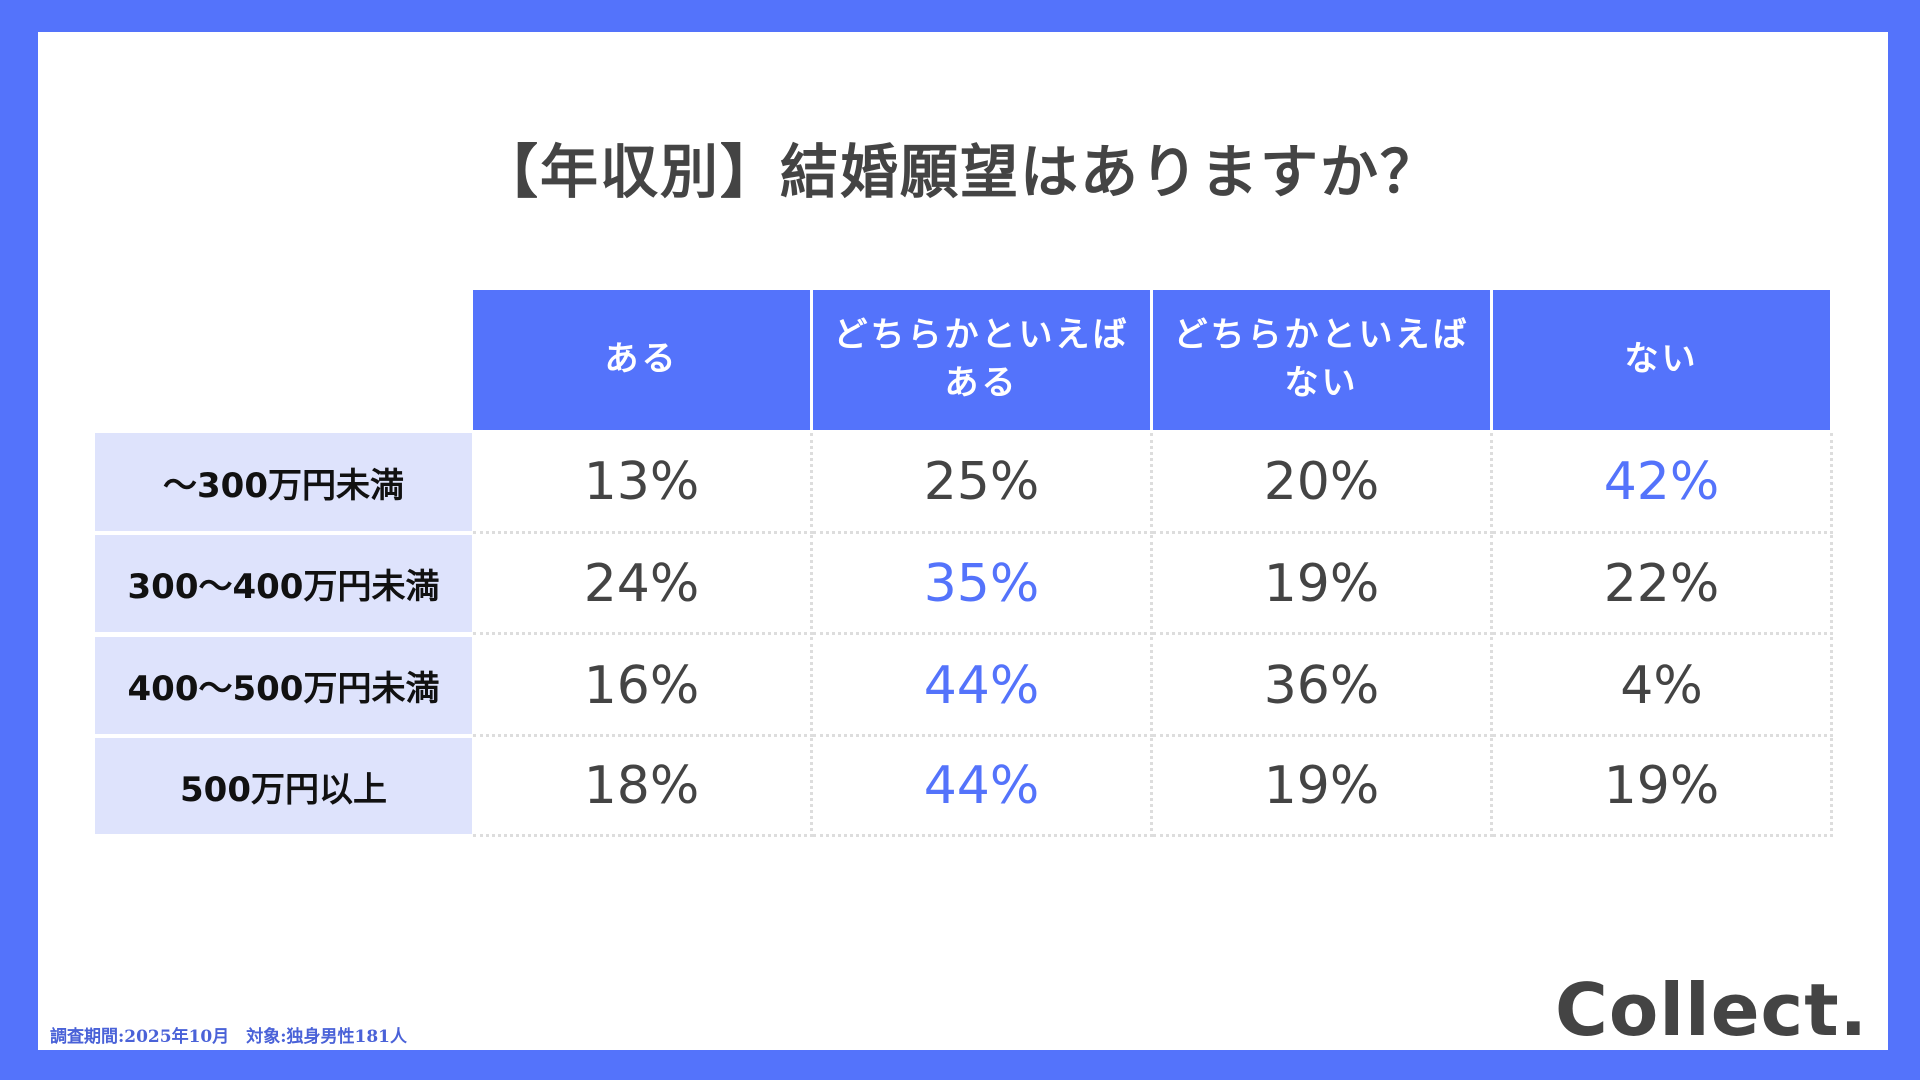  I want to click on table-cell: 18%, so click(643, 787).